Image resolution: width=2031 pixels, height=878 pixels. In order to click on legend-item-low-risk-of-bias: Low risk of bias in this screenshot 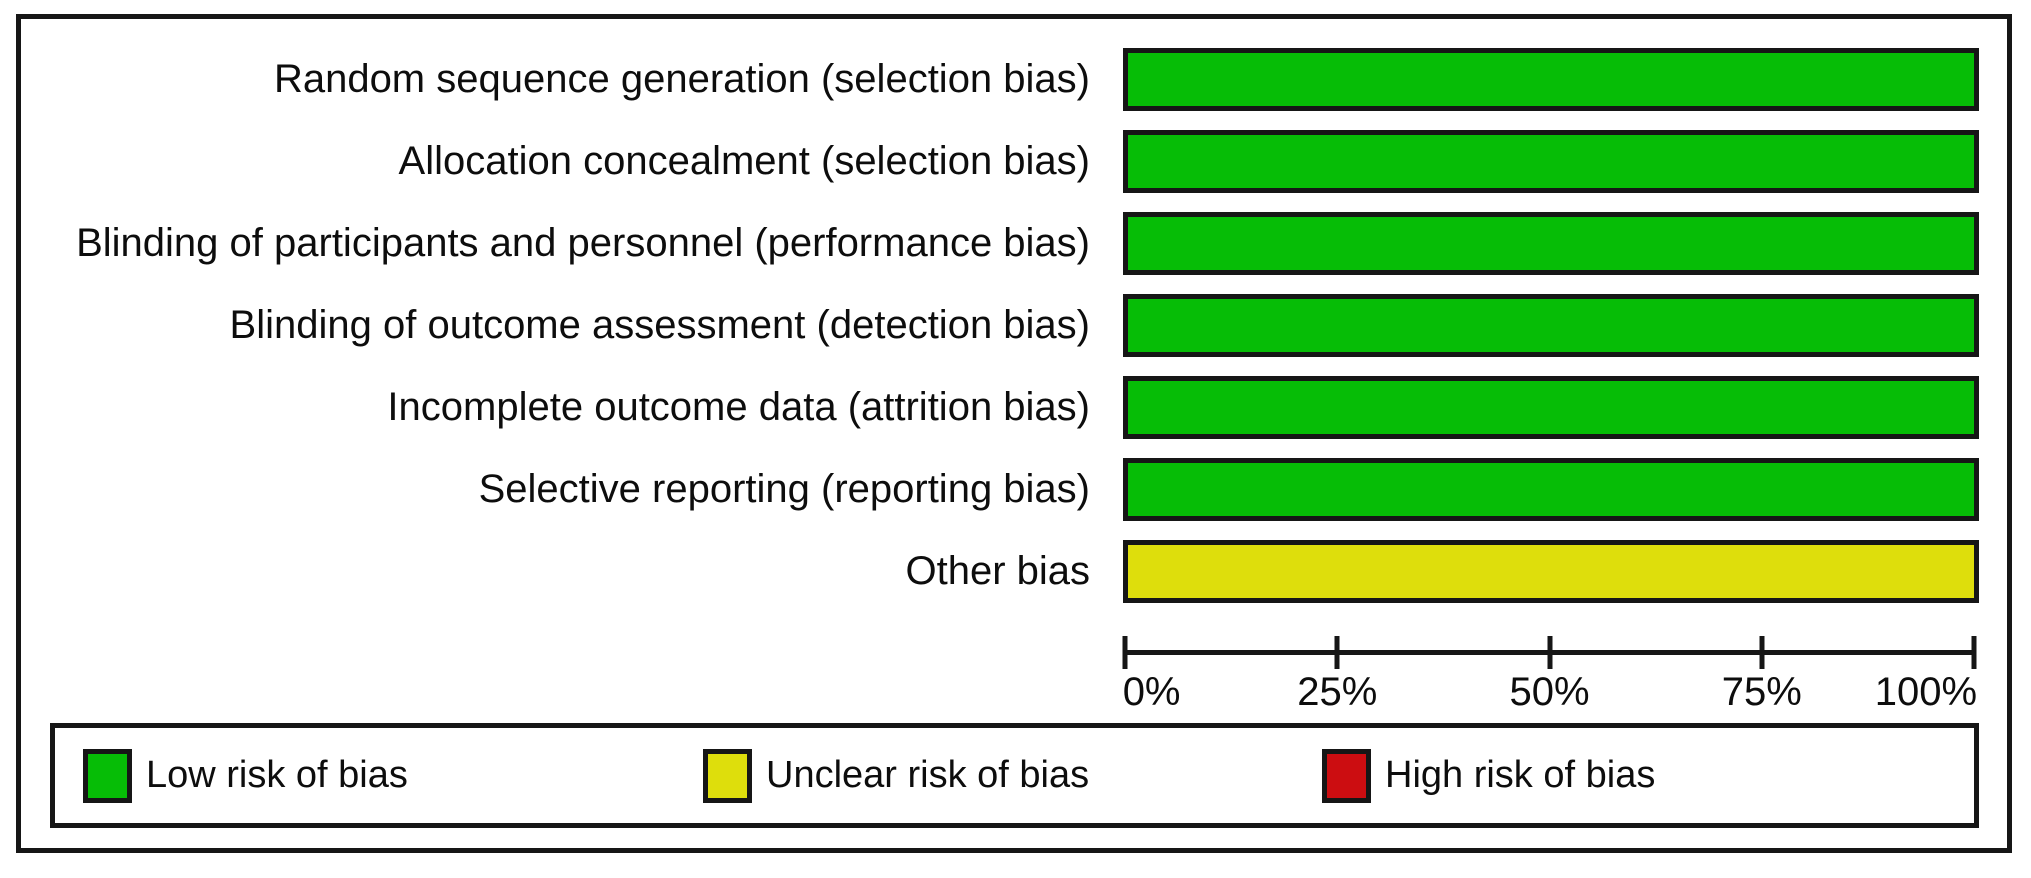, I will do `click(245, 775)`.